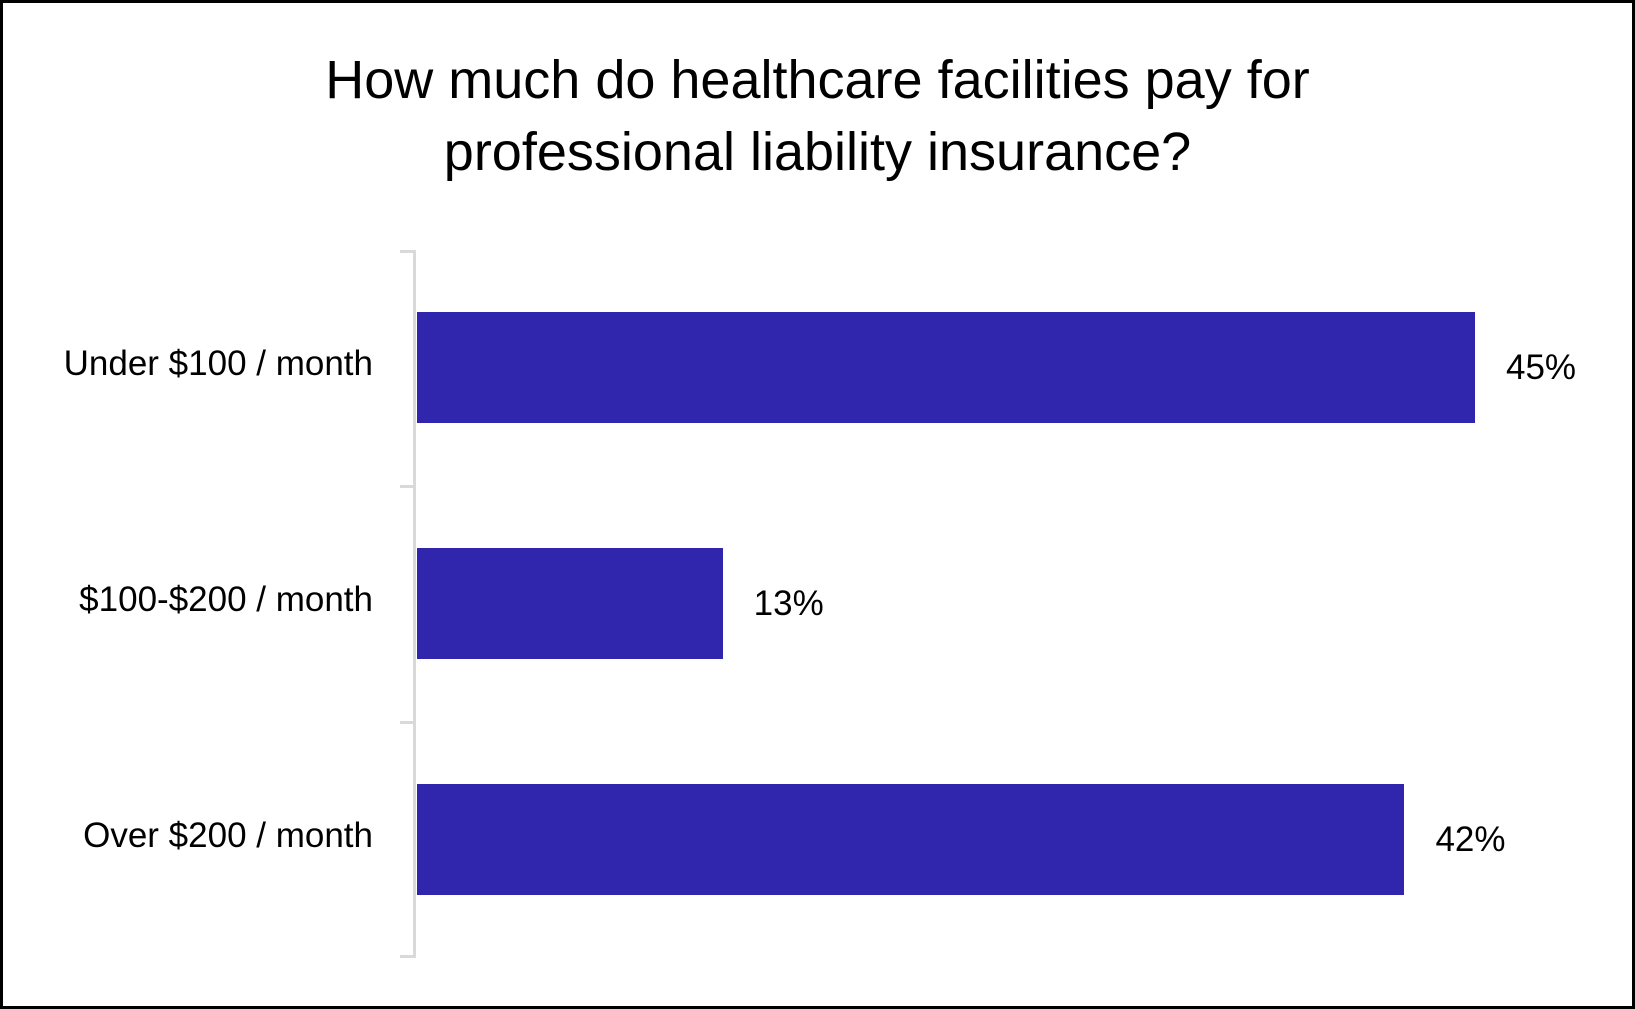  What do you see at coordinates (788, 603) in the screenshot?
I see `value-label: 13%` at bounding box center [788, 603].